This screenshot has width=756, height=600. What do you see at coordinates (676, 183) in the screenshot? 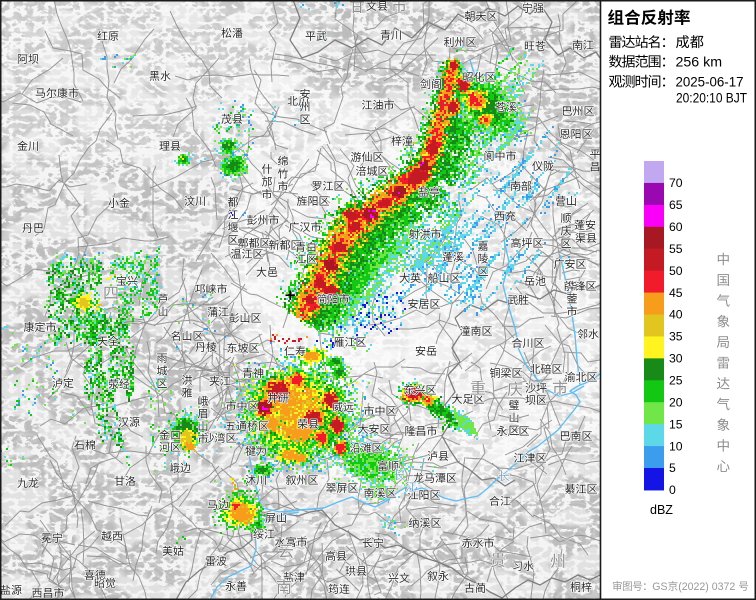
I see `svg-text: 70` at bounding box center [676, 183].